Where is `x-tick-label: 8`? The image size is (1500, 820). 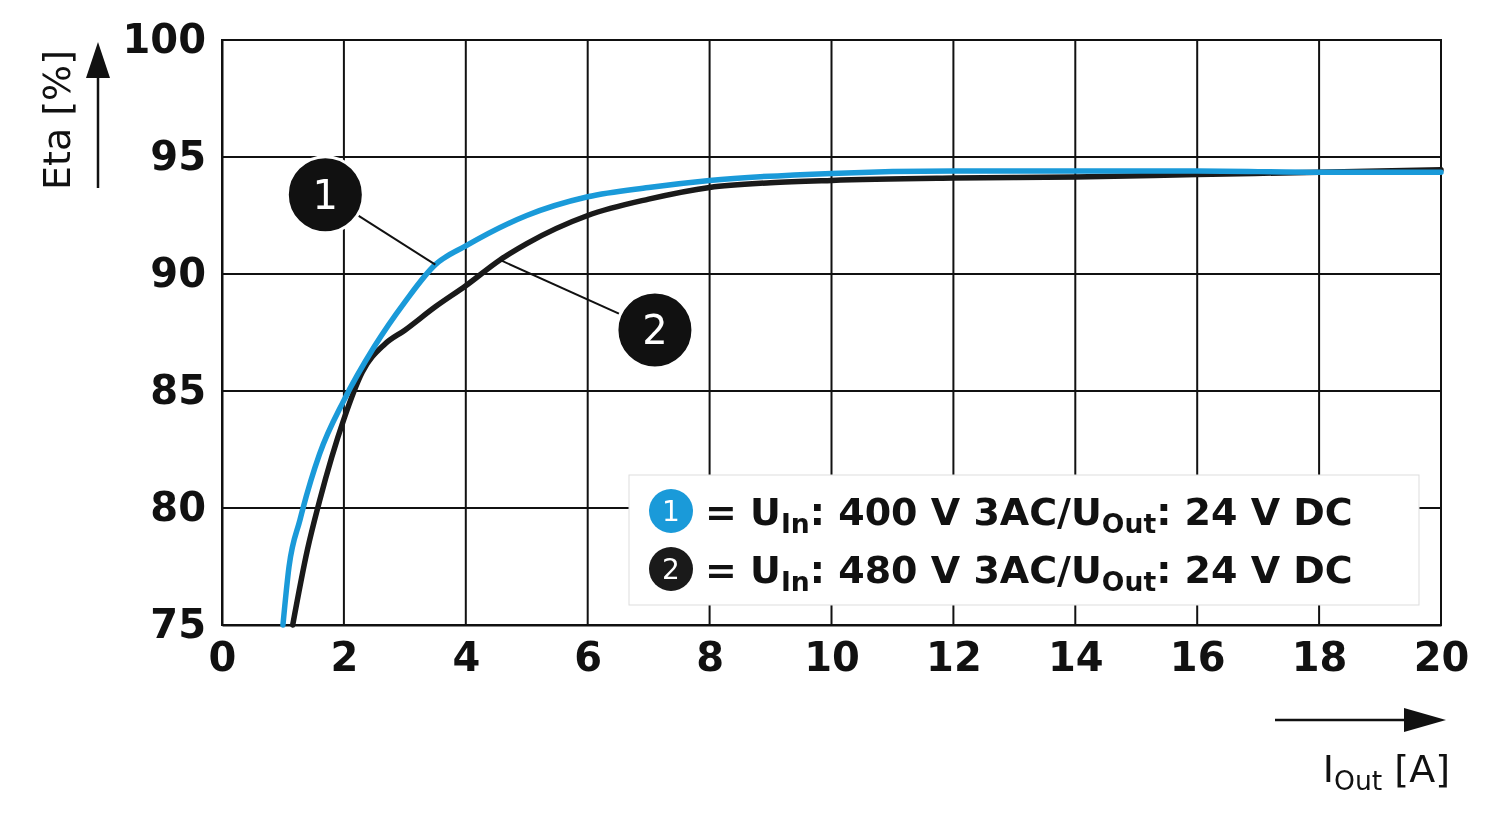
x-tick-label: 8 is located at coordinates (710, 657).